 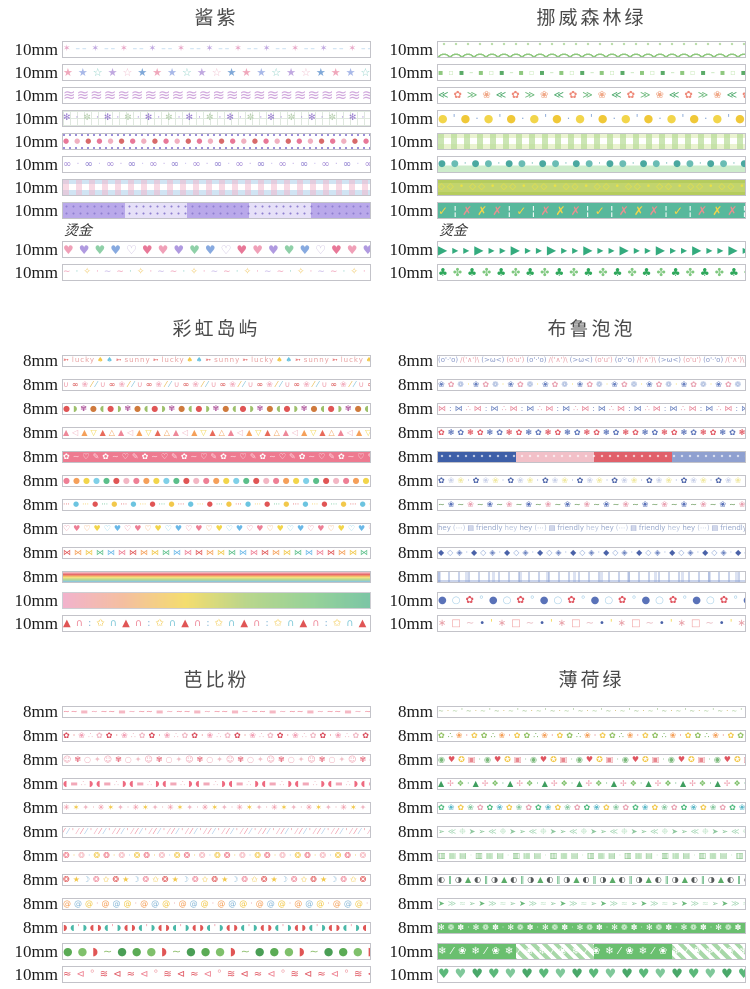 What do you see at coordinates (82, 49) in the screenshot?
I see `pattern-glyph: ––` at bounding box center [82, 49].